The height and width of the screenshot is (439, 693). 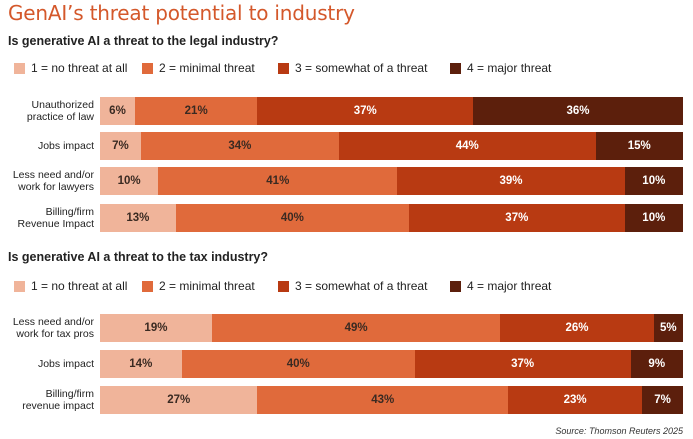 I want to click on stacked-bar: 14% 40% 37% 9%, so click(x=391, y=364).